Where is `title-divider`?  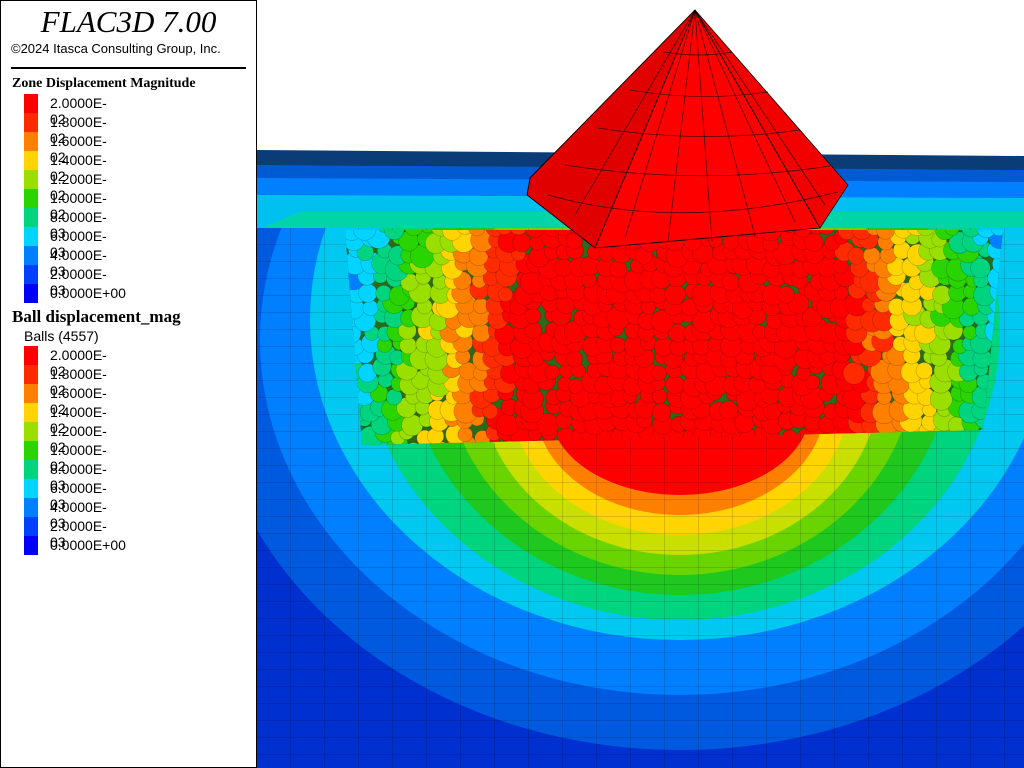 title-divider is located at coordinates (128, 68).